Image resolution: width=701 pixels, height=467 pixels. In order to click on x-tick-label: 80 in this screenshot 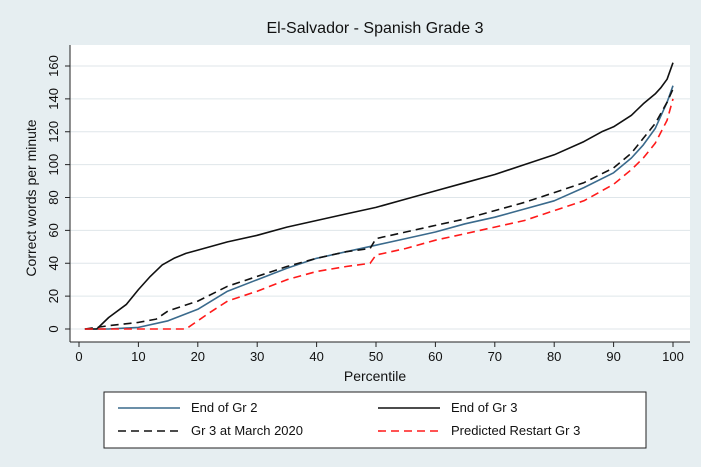, I will do `click(554, 356)`.